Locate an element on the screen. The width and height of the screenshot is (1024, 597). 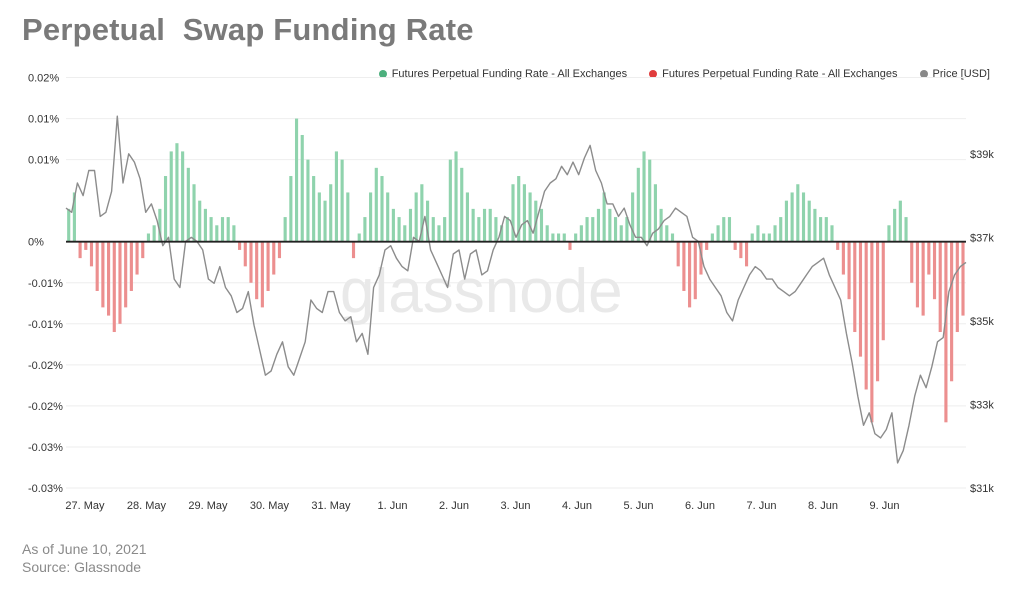
legend-label-price: Price [USD] is located at coordinates (961, 74).